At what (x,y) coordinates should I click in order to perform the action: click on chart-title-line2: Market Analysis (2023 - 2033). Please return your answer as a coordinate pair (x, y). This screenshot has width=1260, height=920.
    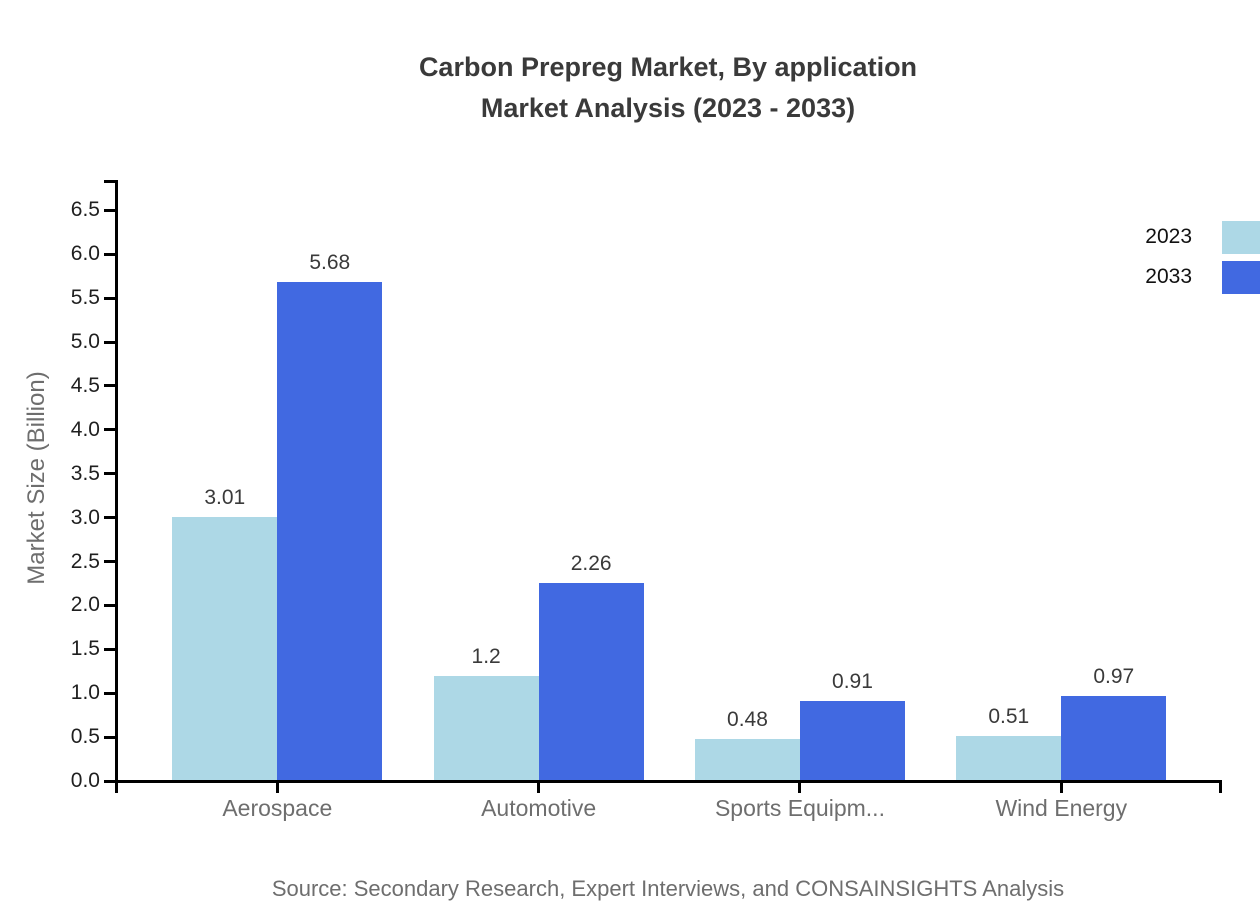
    Looking at the image, I should click on (668, 108).